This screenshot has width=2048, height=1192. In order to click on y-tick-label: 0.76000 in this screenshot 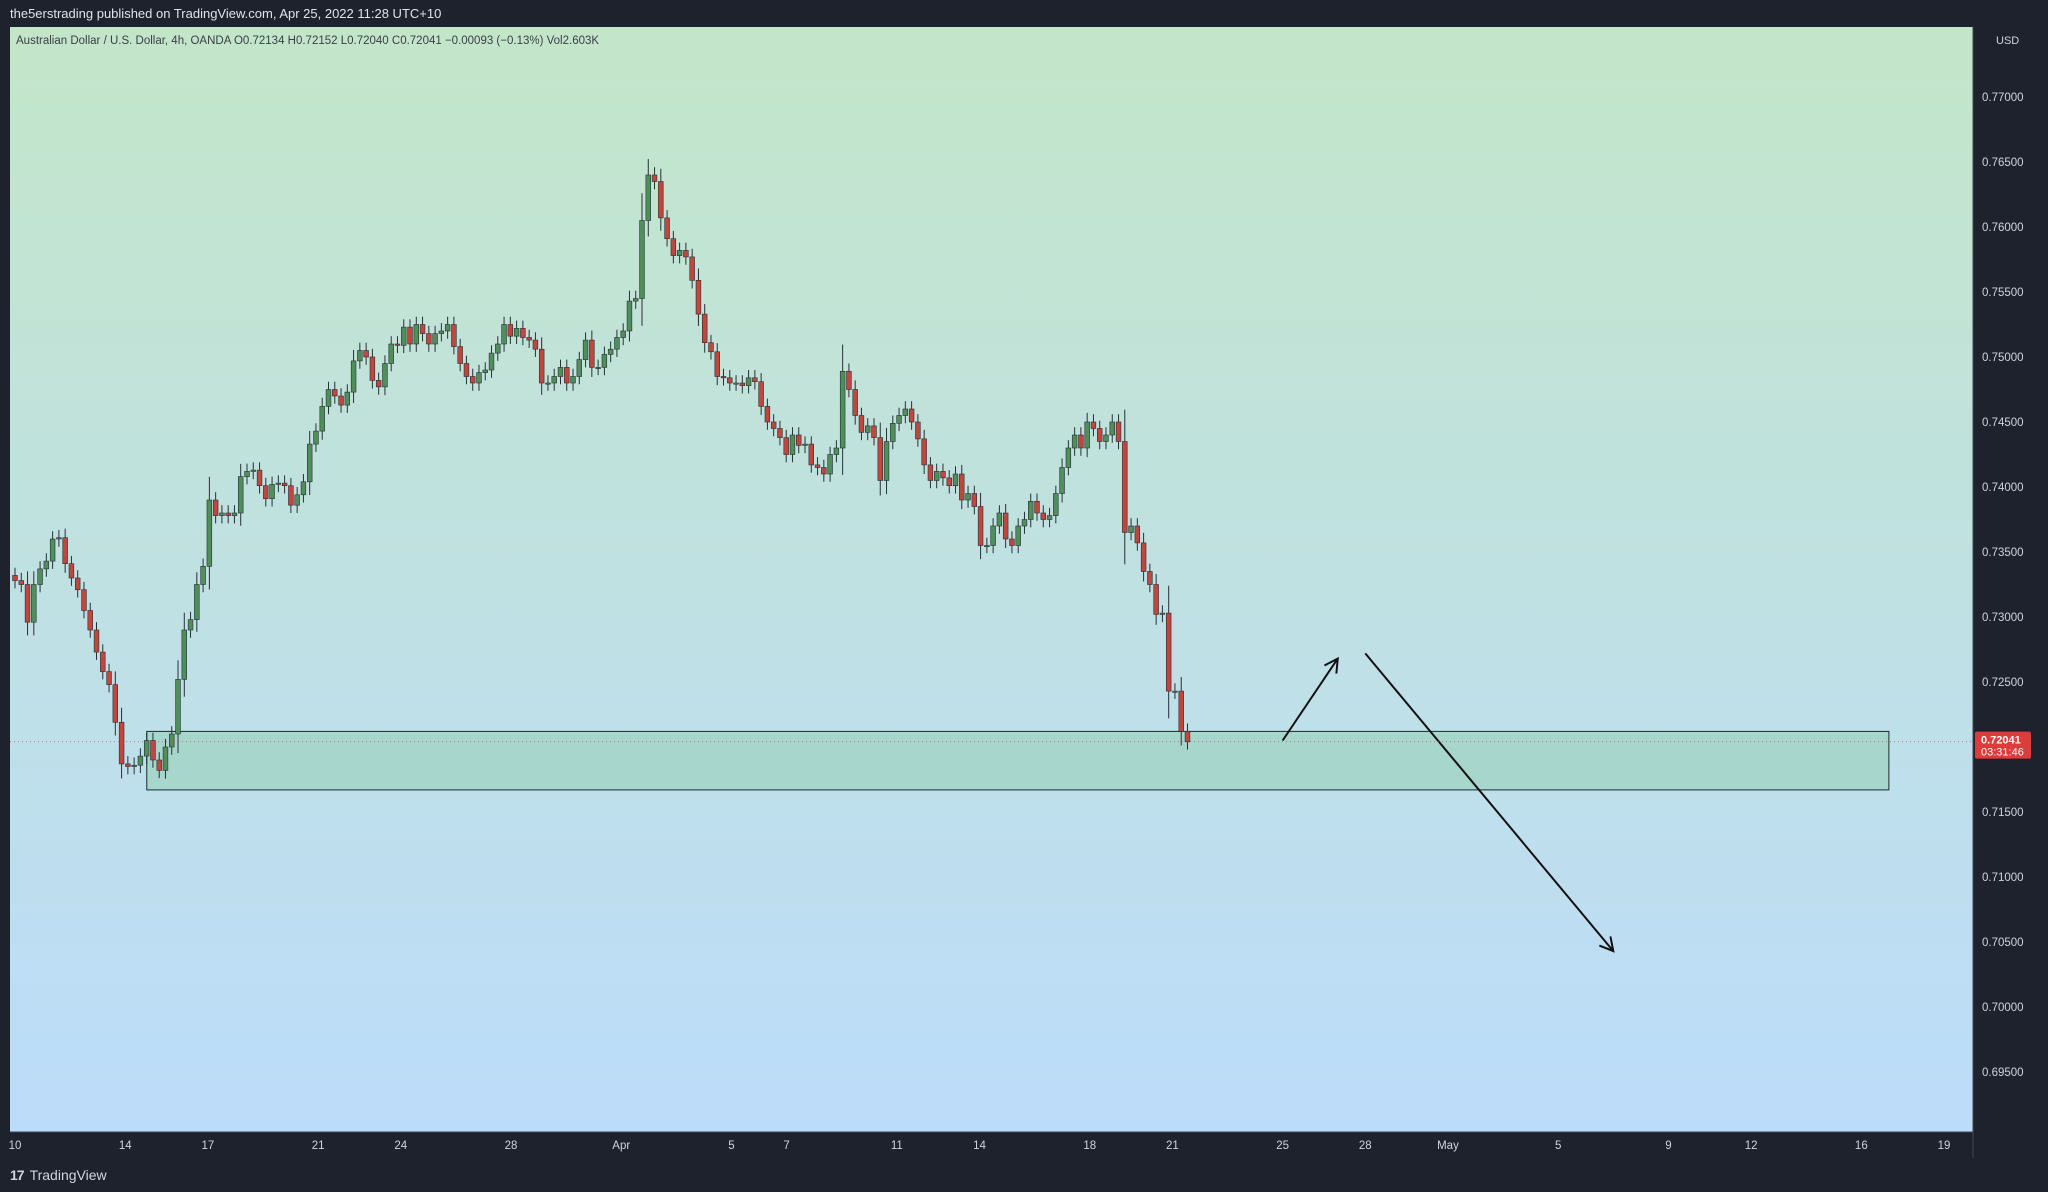, I will do `click(2003, 228)`.